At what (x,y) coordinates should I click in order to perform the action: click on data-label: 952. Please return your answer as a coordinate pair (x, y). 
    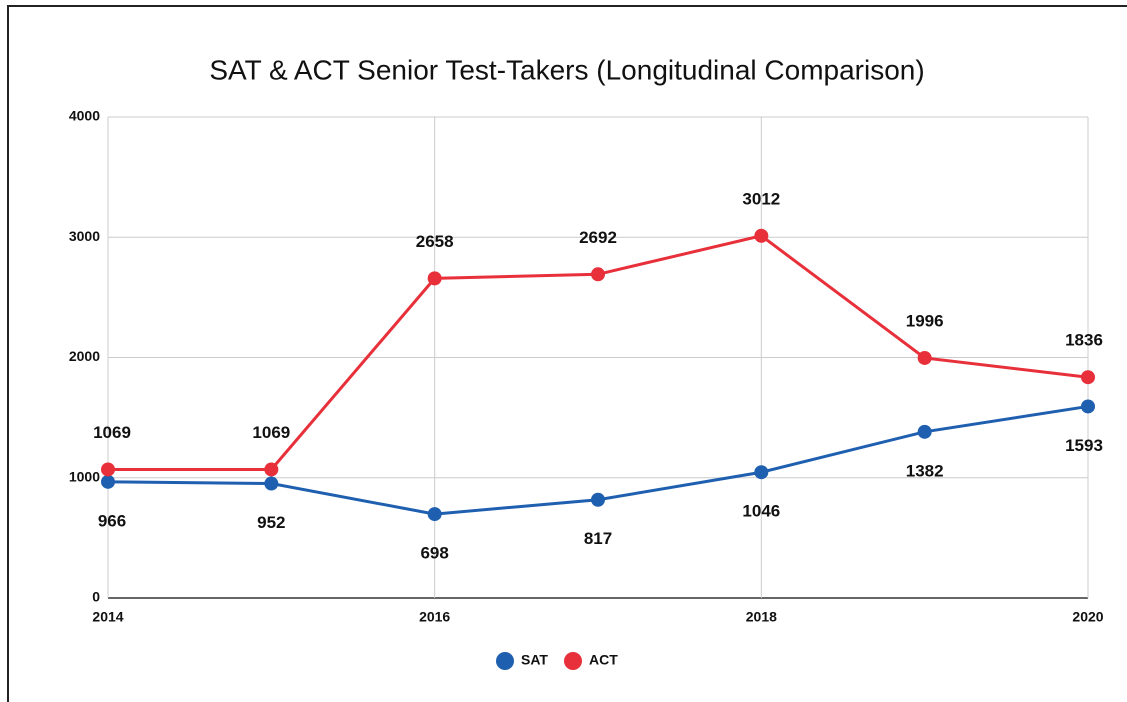
    Looking at the image, I should click on (271, 522).